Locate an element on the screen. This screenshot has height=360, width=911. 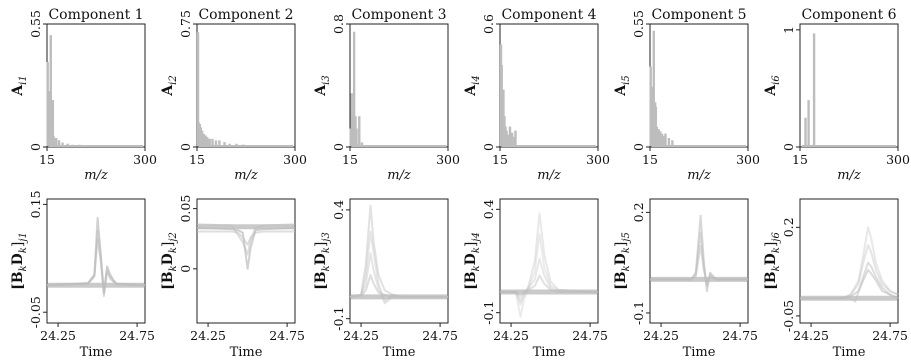
y-axis-label: [BkDk]j6 is located at coordinates (772, 261).